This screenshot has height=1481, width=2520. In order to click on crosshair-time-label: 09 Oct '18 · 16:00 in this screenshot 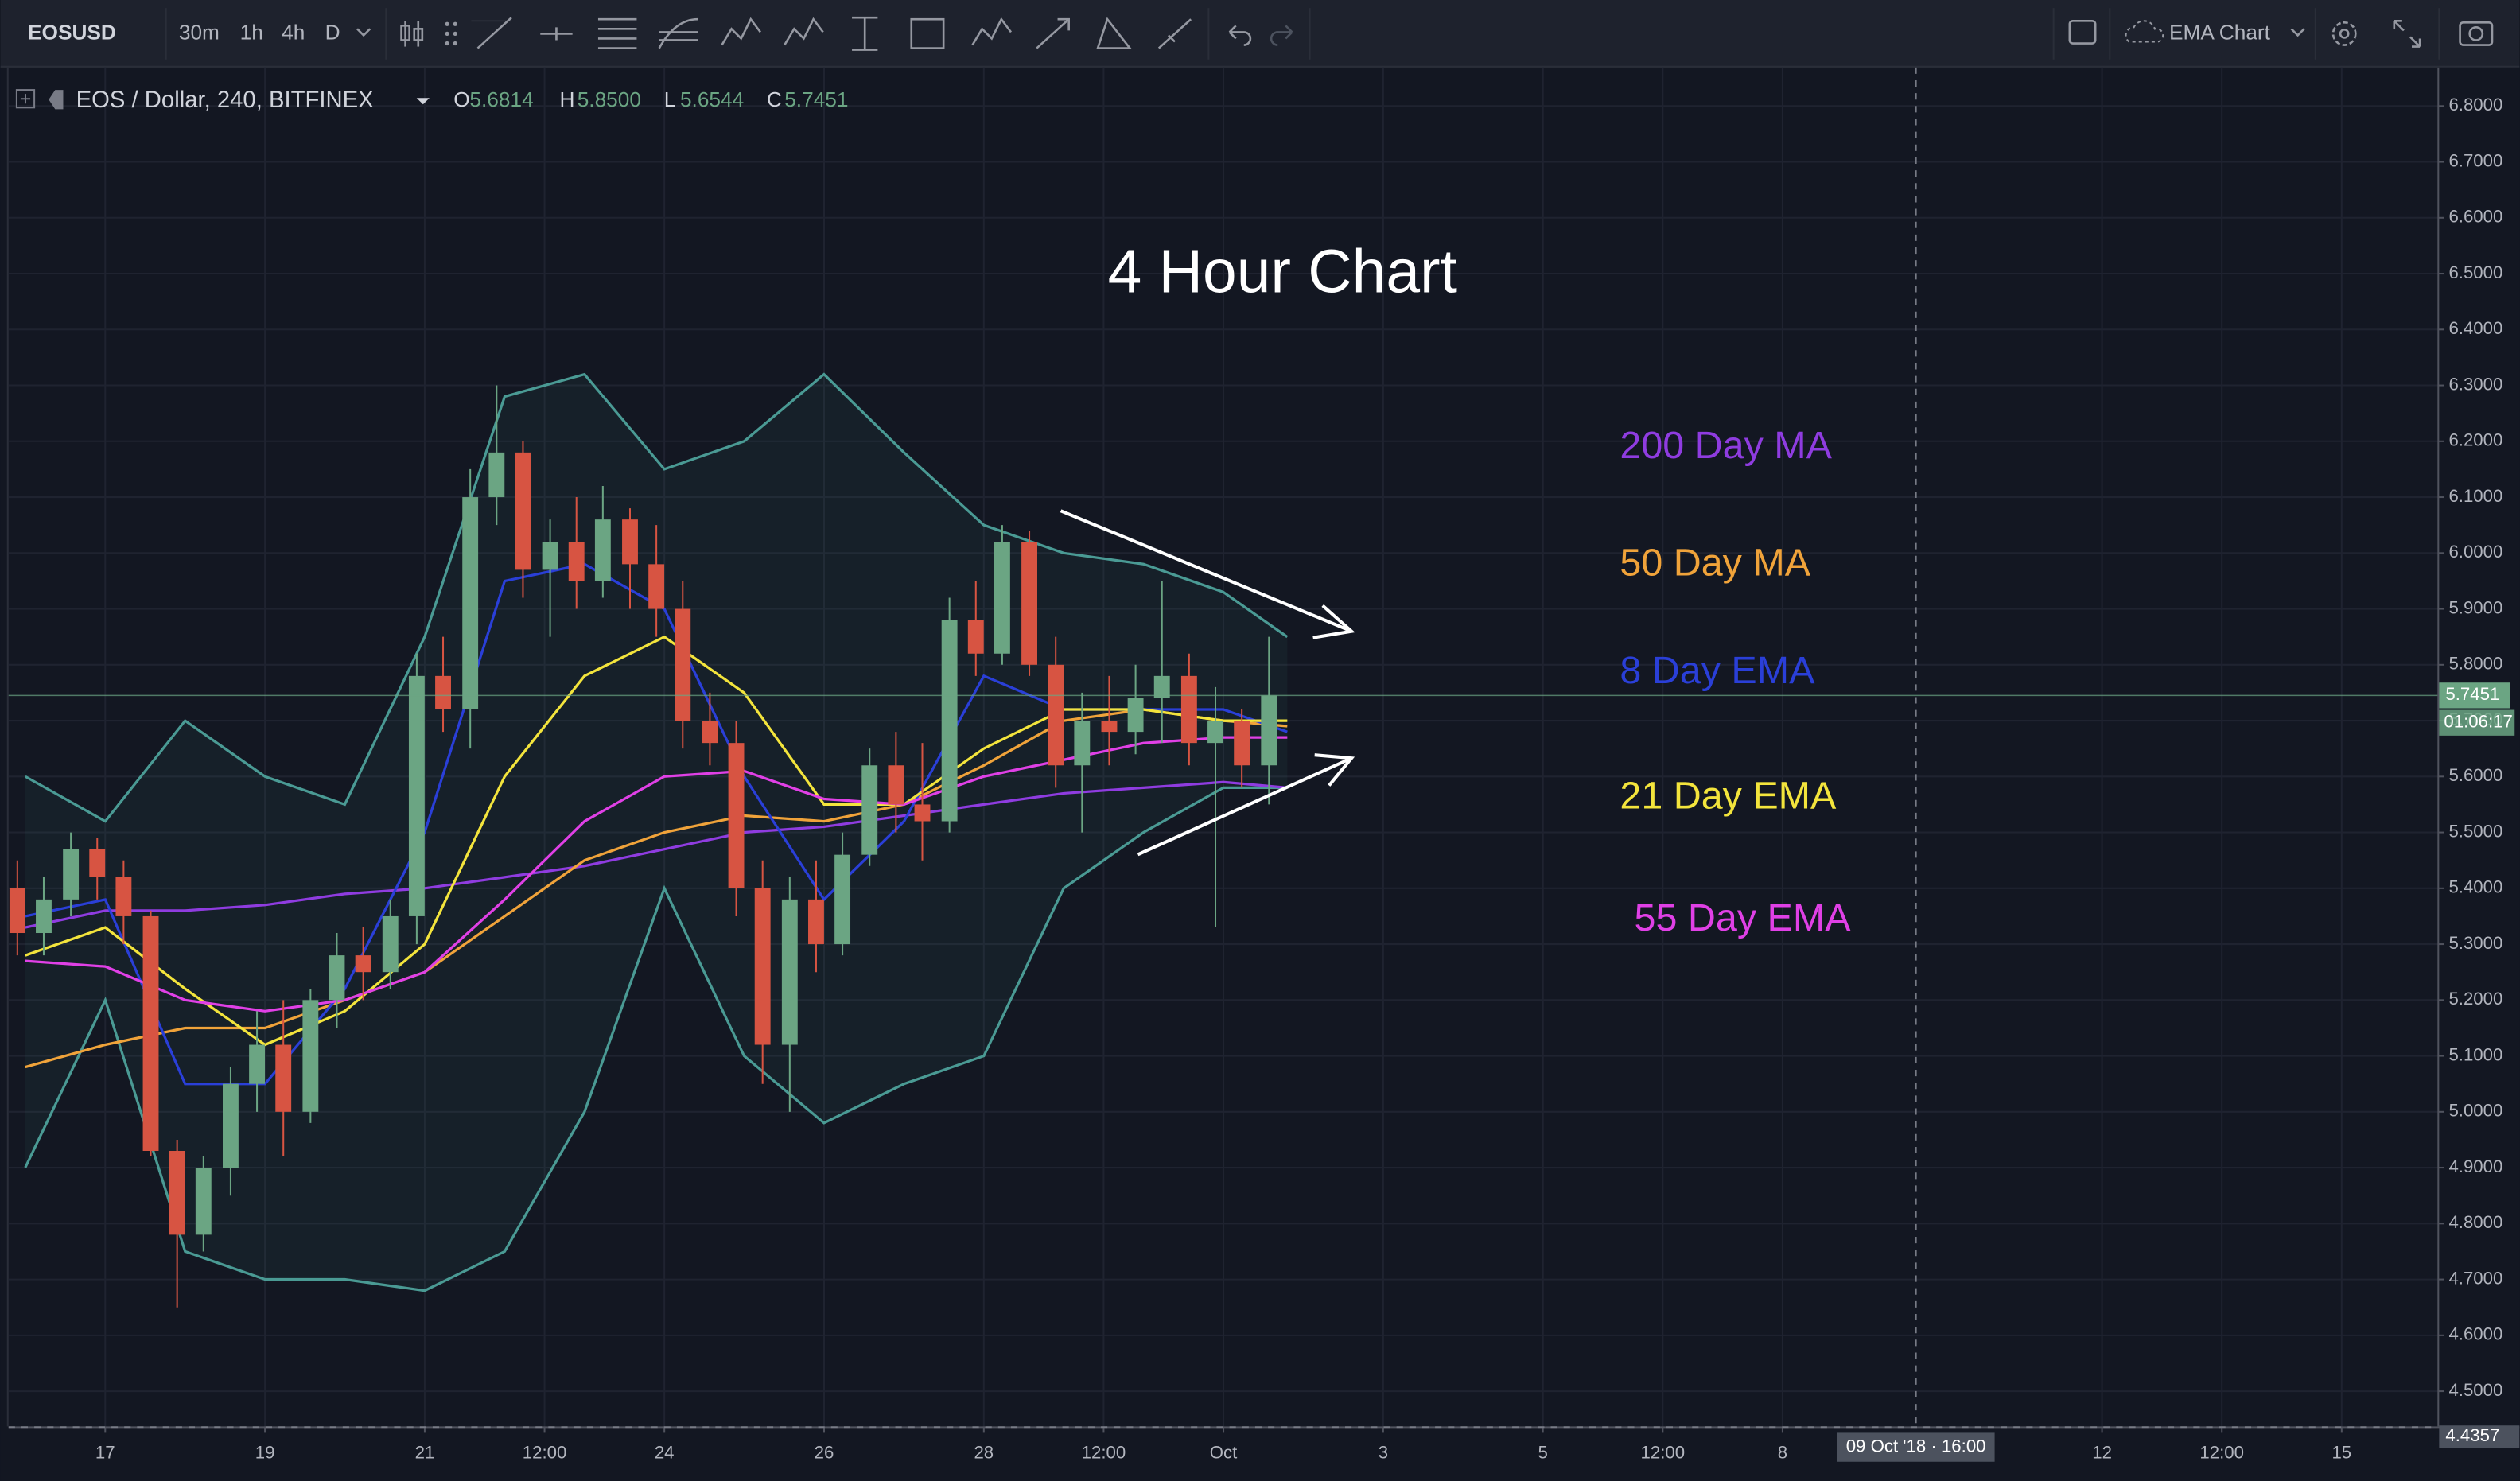, I will do `click(1916, 1446)`.